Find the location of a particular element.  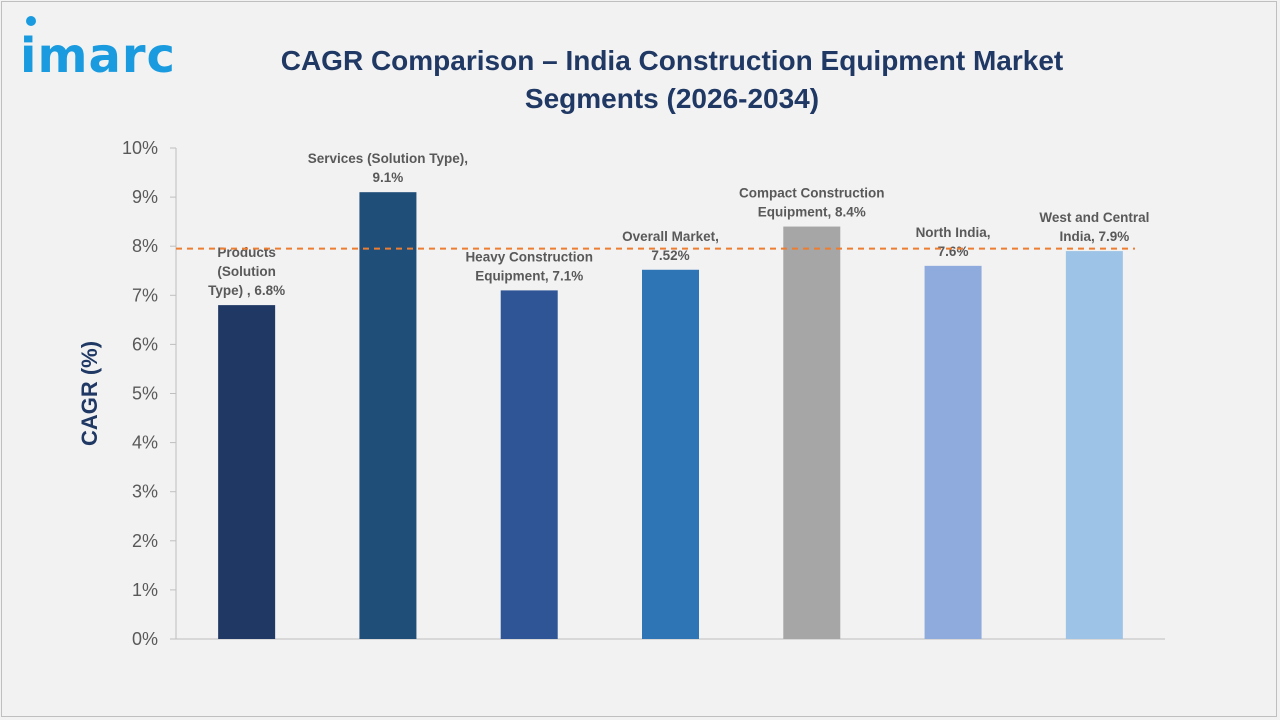

data-label-5: Compact Construction Equipment, 8.4% is located at coordinates (812, 203).